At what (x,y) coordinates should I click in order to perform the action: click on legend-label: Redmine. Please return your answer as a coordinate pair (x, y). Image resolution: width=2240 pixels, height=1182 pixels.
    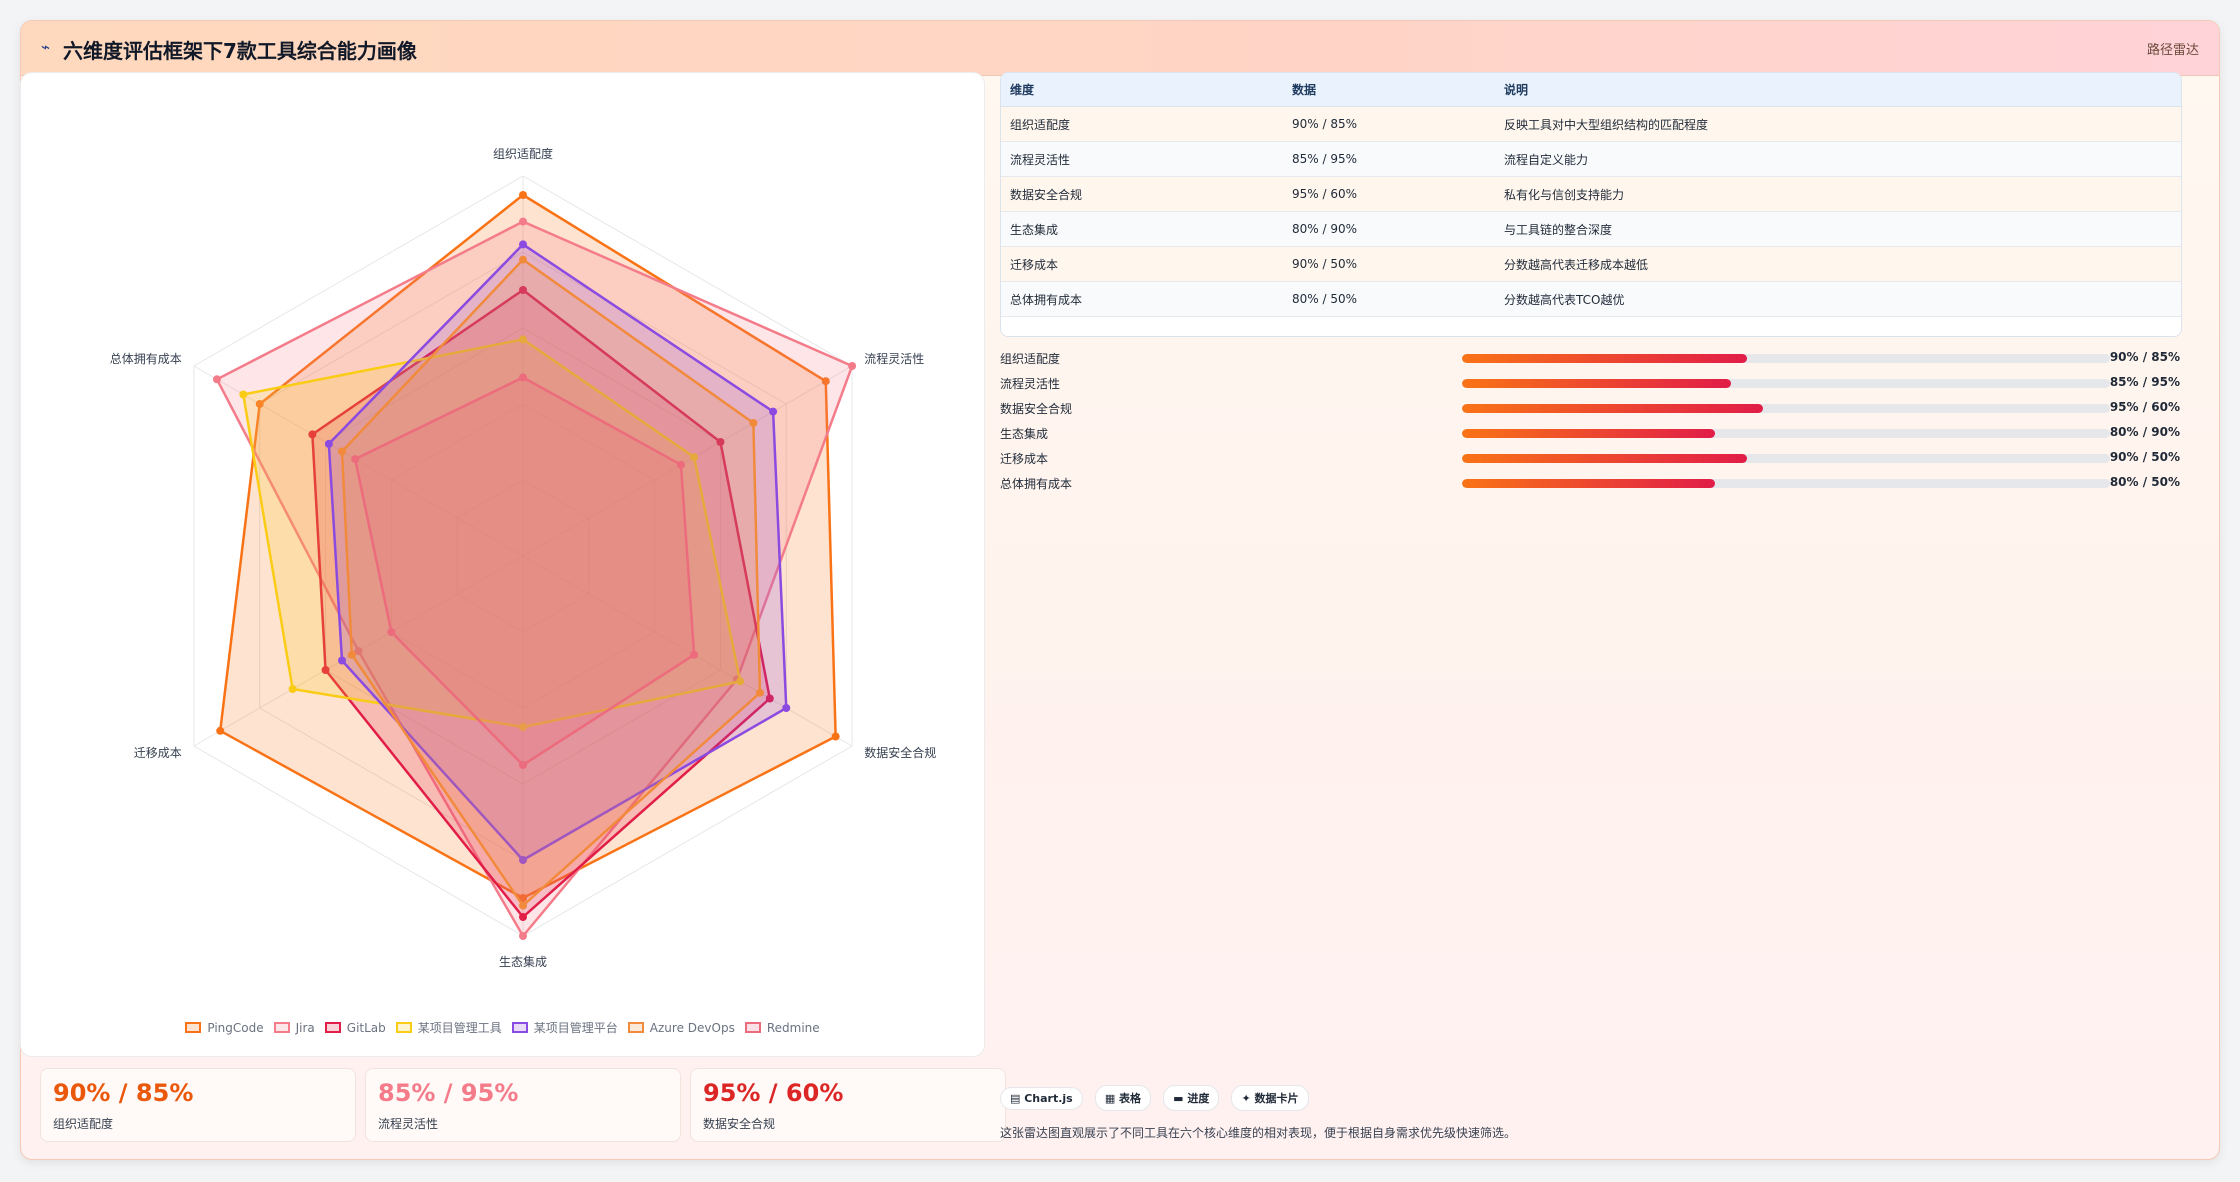
    Looking at the image, I should click on (793, 1028).